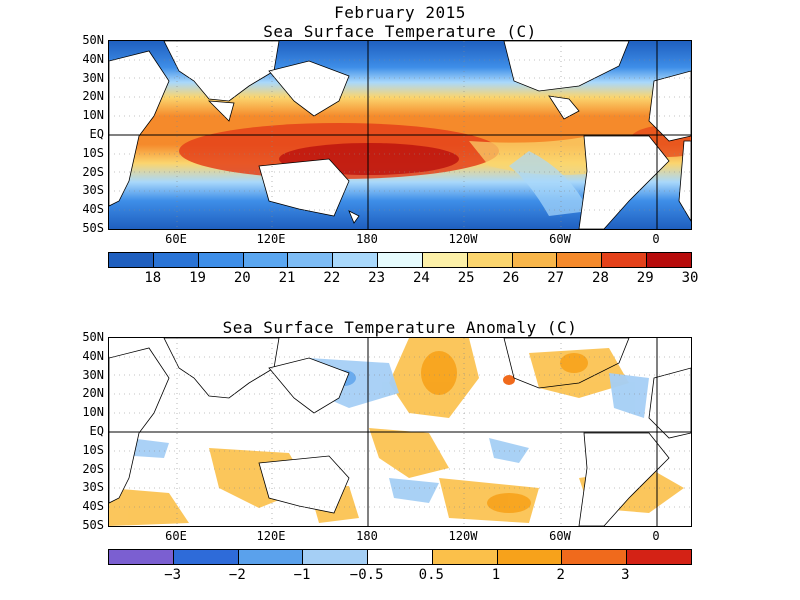 Image resolution: width=800 pixels, height=600 pixels. I want to click on colorbar-label: 0.5, so click(431, 575).